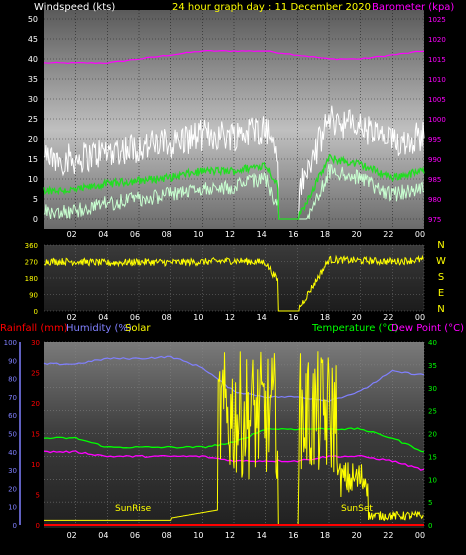 The image size is (466, 555). Describe the element at coordinates (138, 328) in the screenshot. I see `solar-axis-label: Solar` at that location.